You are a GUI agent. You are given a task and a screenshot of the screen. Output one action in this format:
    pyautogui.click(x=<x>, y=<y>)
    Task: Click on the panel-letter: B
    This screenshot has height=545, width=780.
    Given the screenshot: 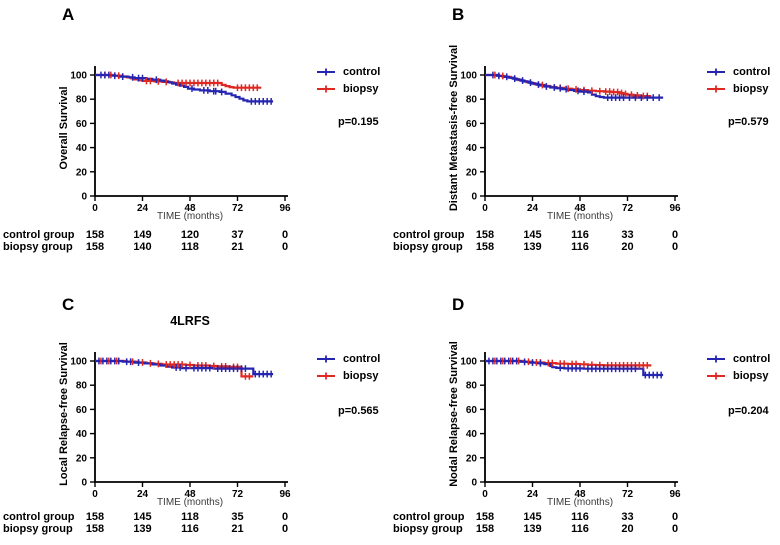 What is the action you would take?
    pyautogui.click(x=458, y=14)
    